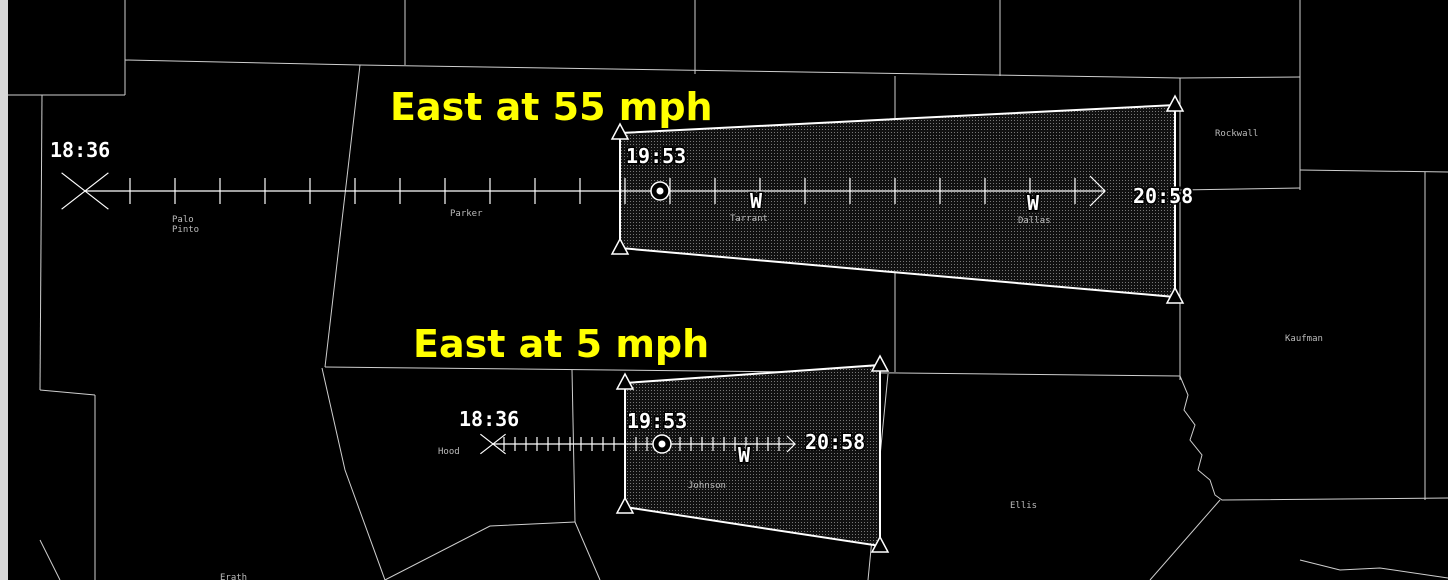 This screenshot has width=1448, height=580. What do you see at coordinates (233, 576) in the screenshot?
I see `county-name: Erath` at bounding box center [233, 576].